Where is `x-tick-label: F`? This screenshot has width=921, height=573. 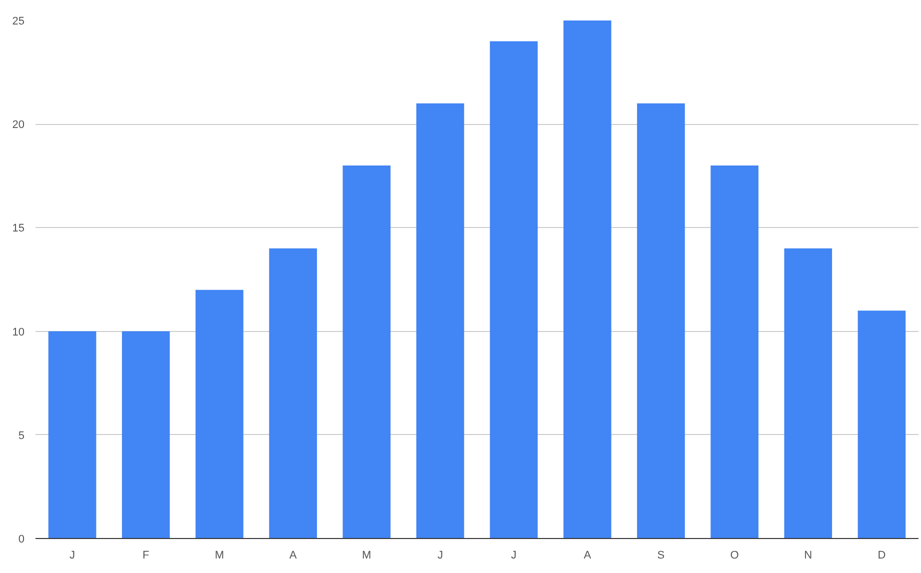
x-tick-label: F is located at coordinates (146, 556).